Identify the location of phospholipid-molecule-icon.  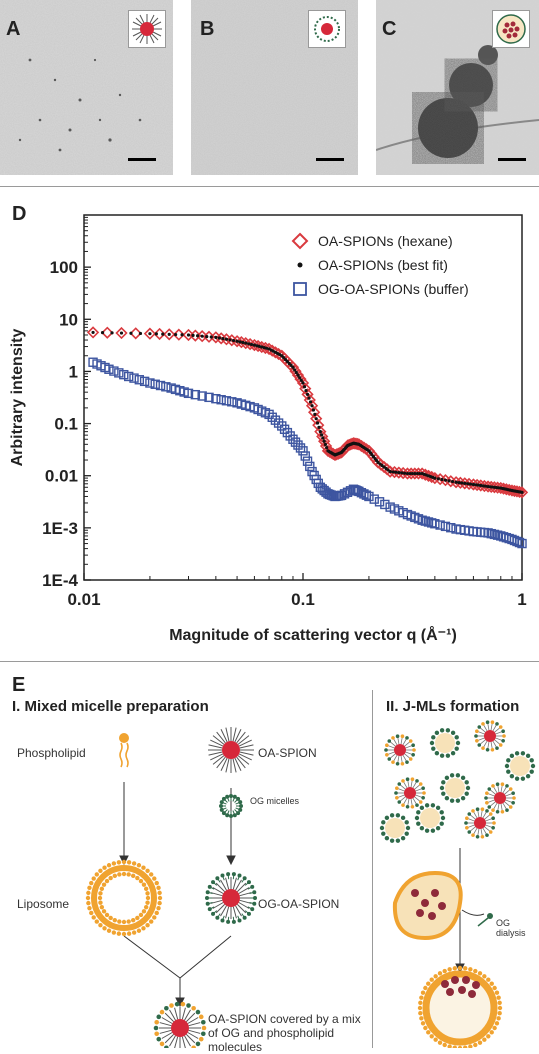
(124, 750).